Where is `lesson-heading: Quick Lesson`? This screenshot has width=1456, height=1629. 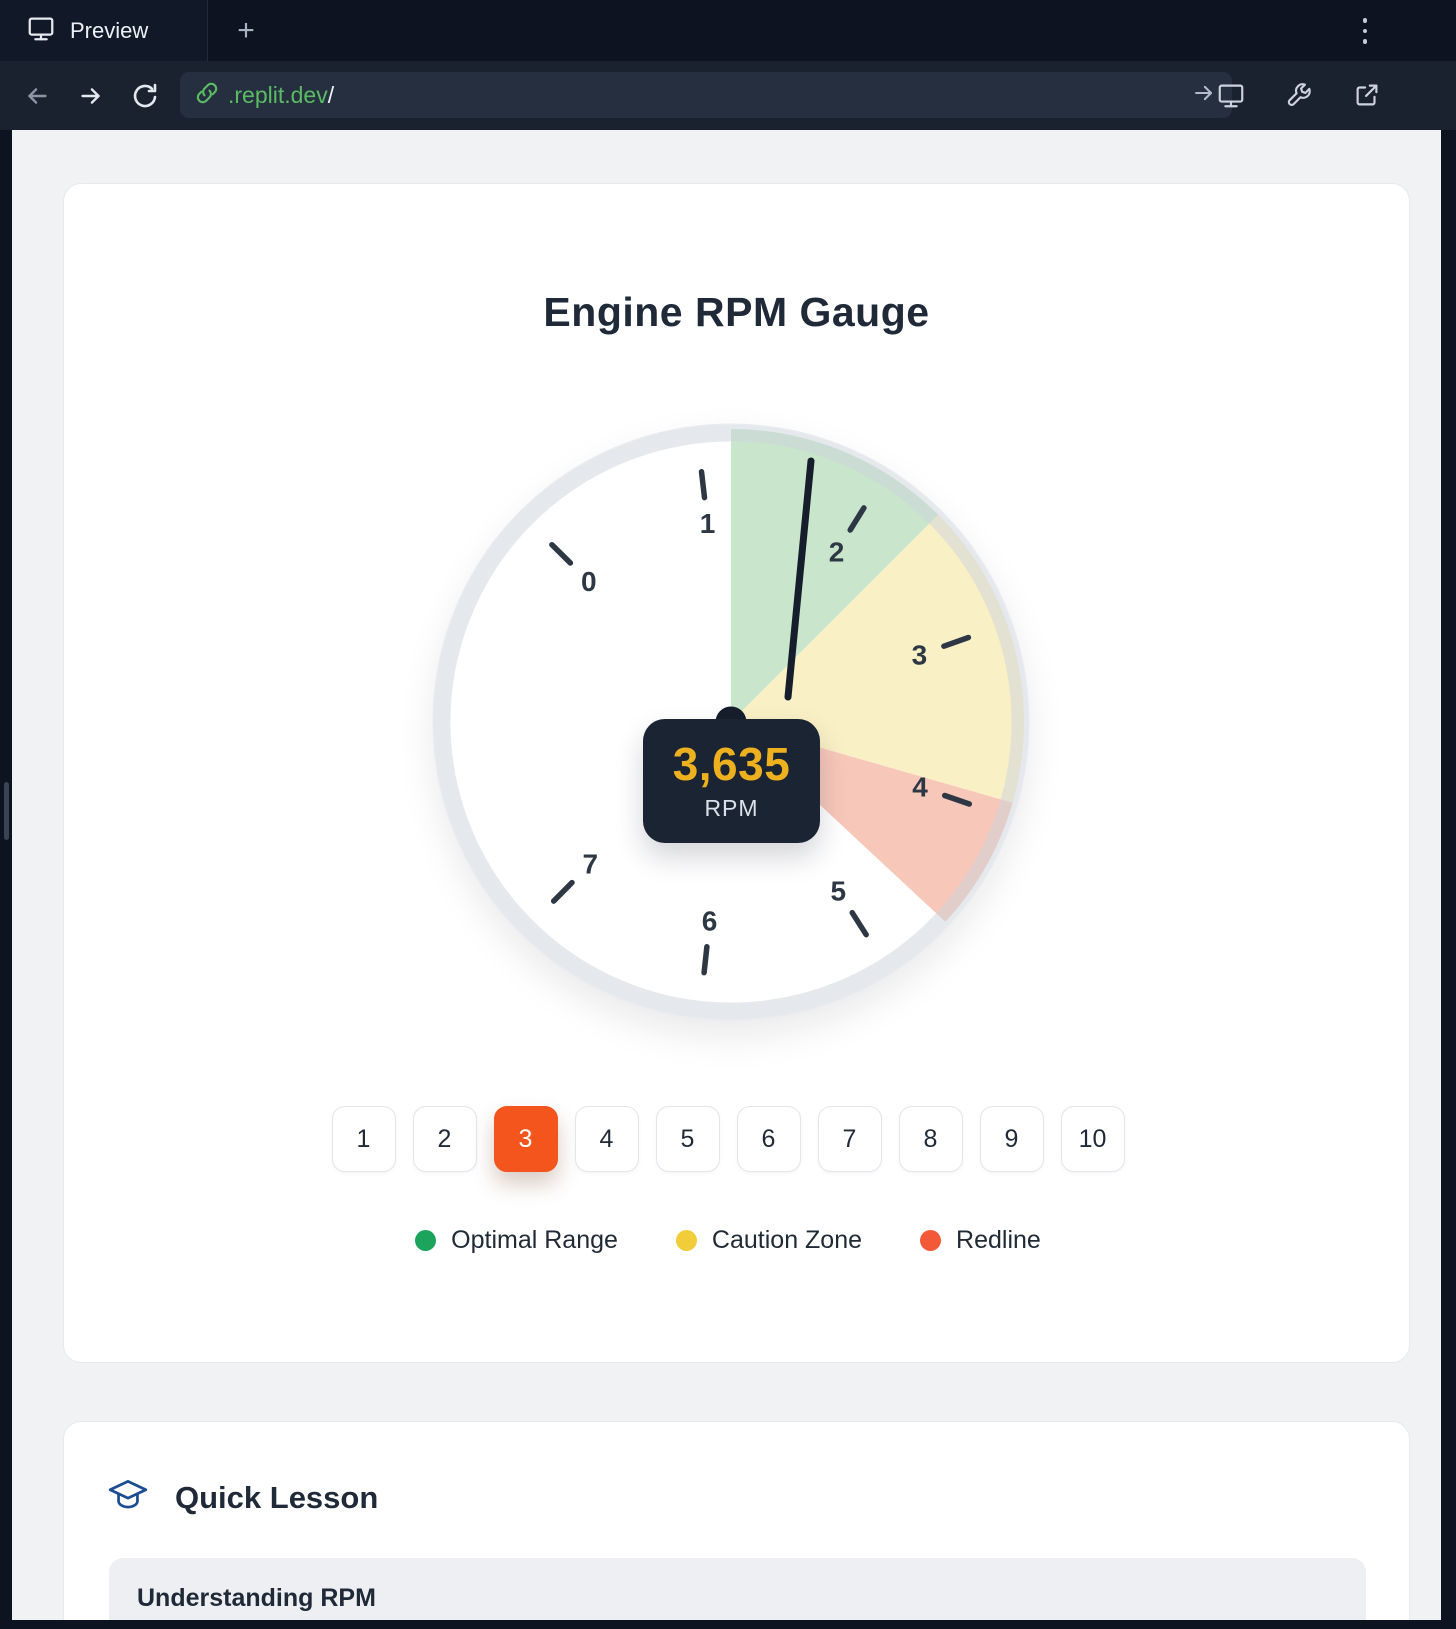 lesson-heading: Quick Lesson is located at coordinates (277, 1497).